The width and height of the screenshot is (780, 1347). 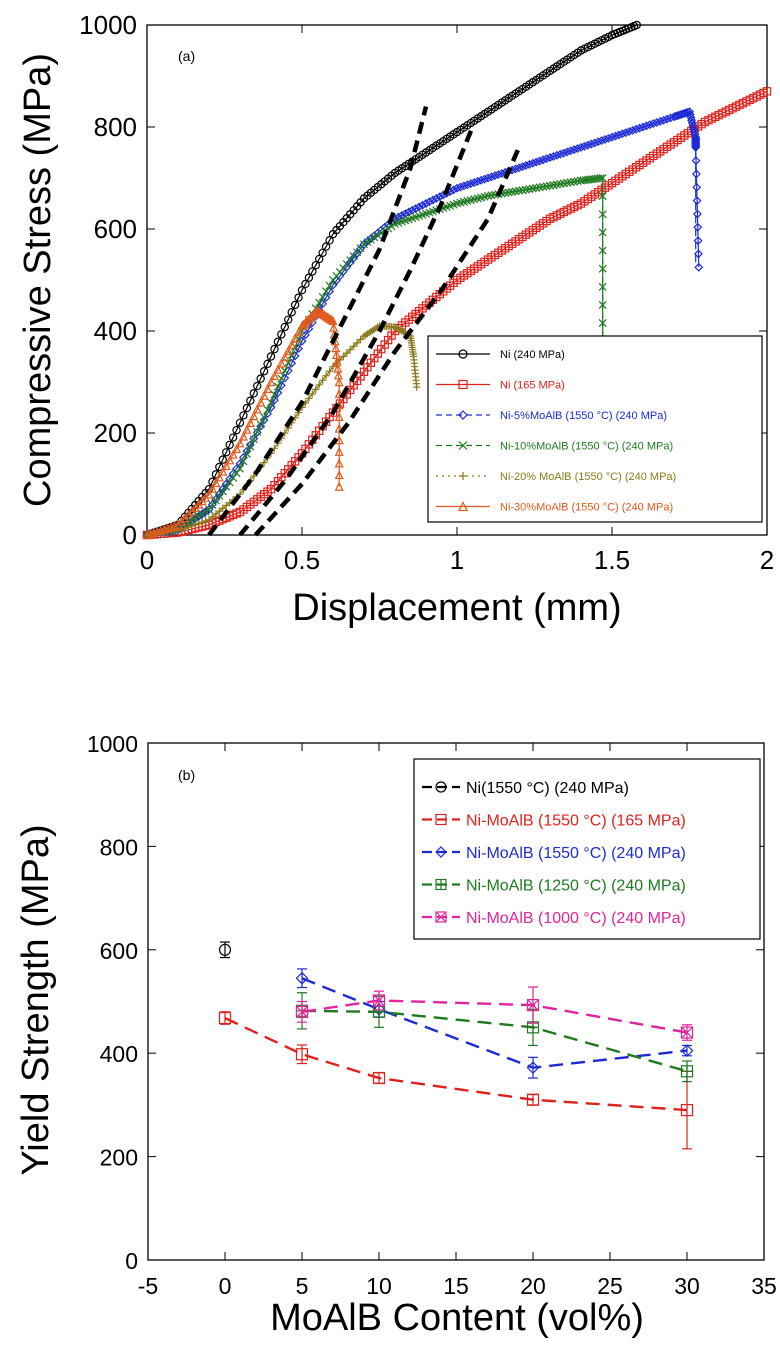 I want to click on panel-b-x-tick-label: 15, so click(x=456, y=1286).